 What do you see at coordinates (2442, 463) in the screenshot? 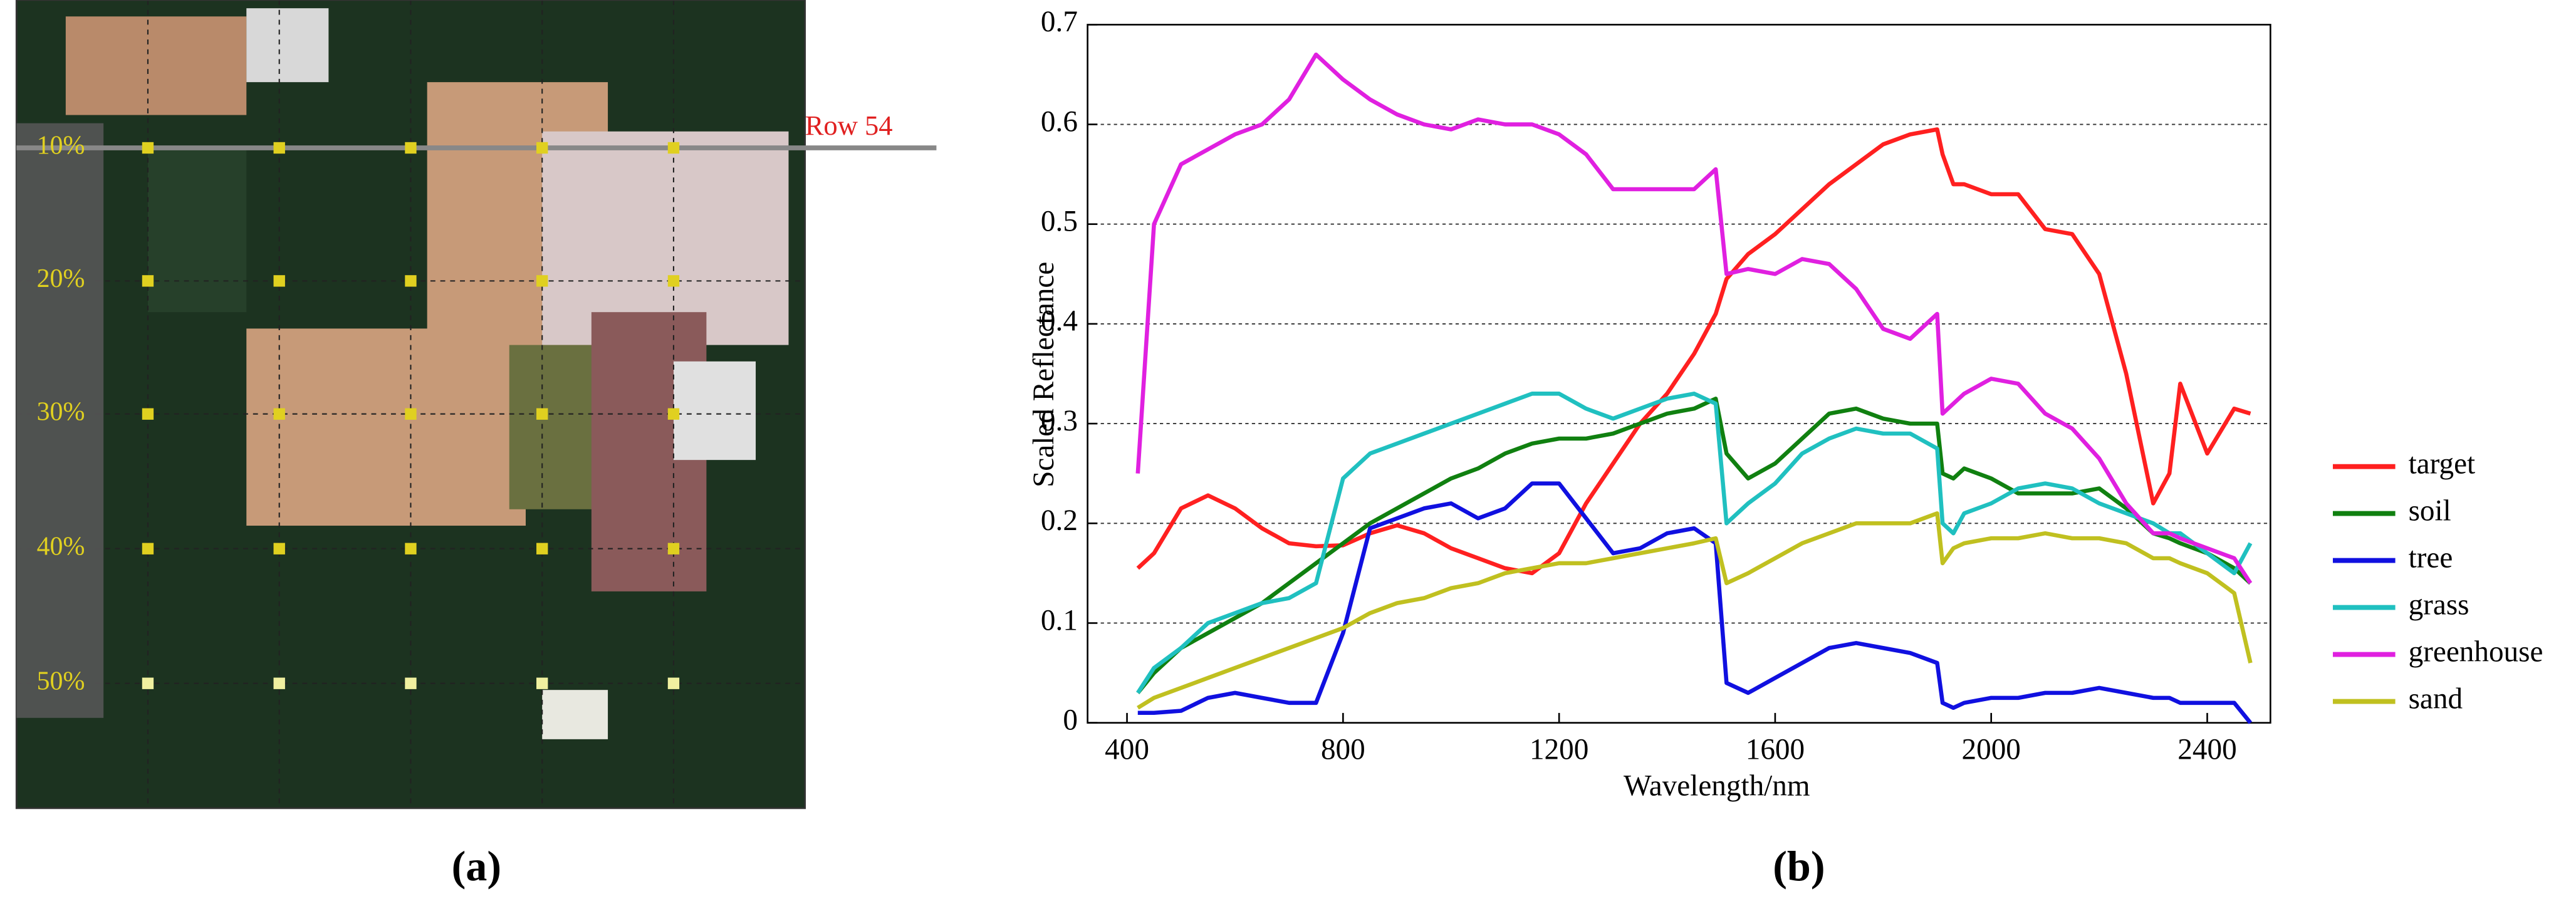
I see `legend-label: target` at bounding box center [2442, 463].